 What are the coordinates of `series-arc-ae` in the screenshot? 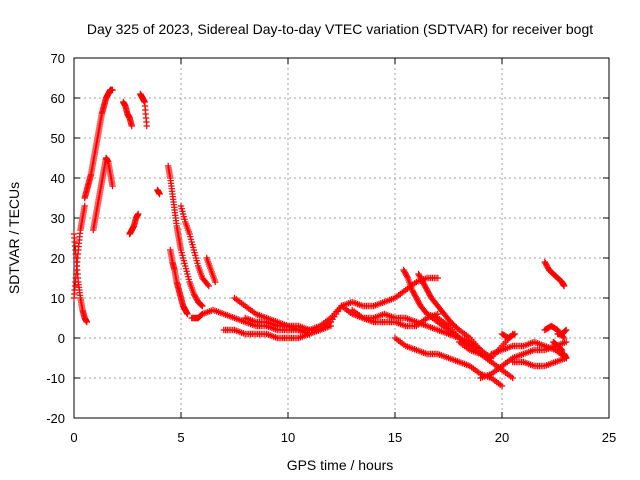 It's located at (564, 356).